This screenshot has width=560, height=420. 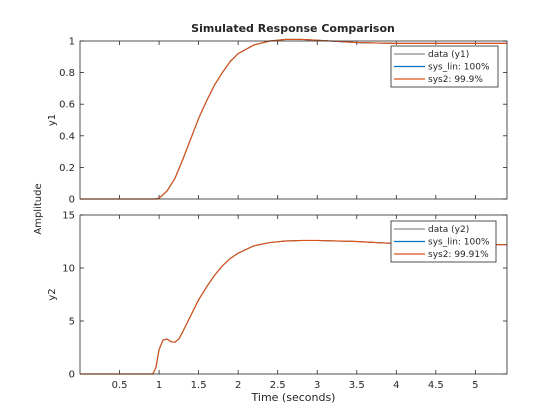 I want to click on x-tick-label: 1, so click(x=159, y=385).